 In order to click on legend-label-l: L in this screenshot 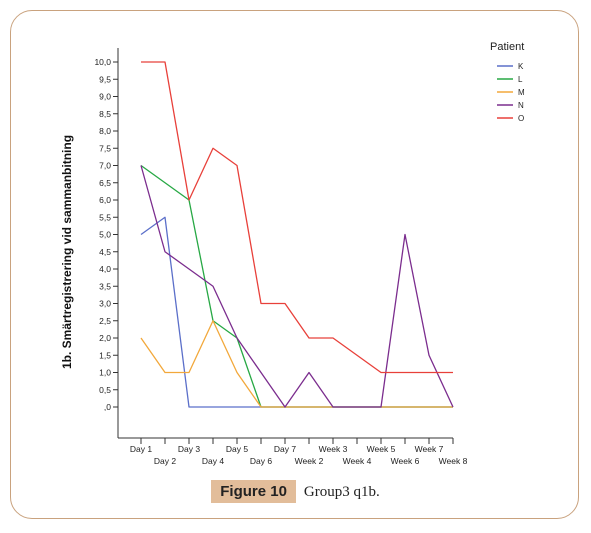, I will do `click(520, 79)`.